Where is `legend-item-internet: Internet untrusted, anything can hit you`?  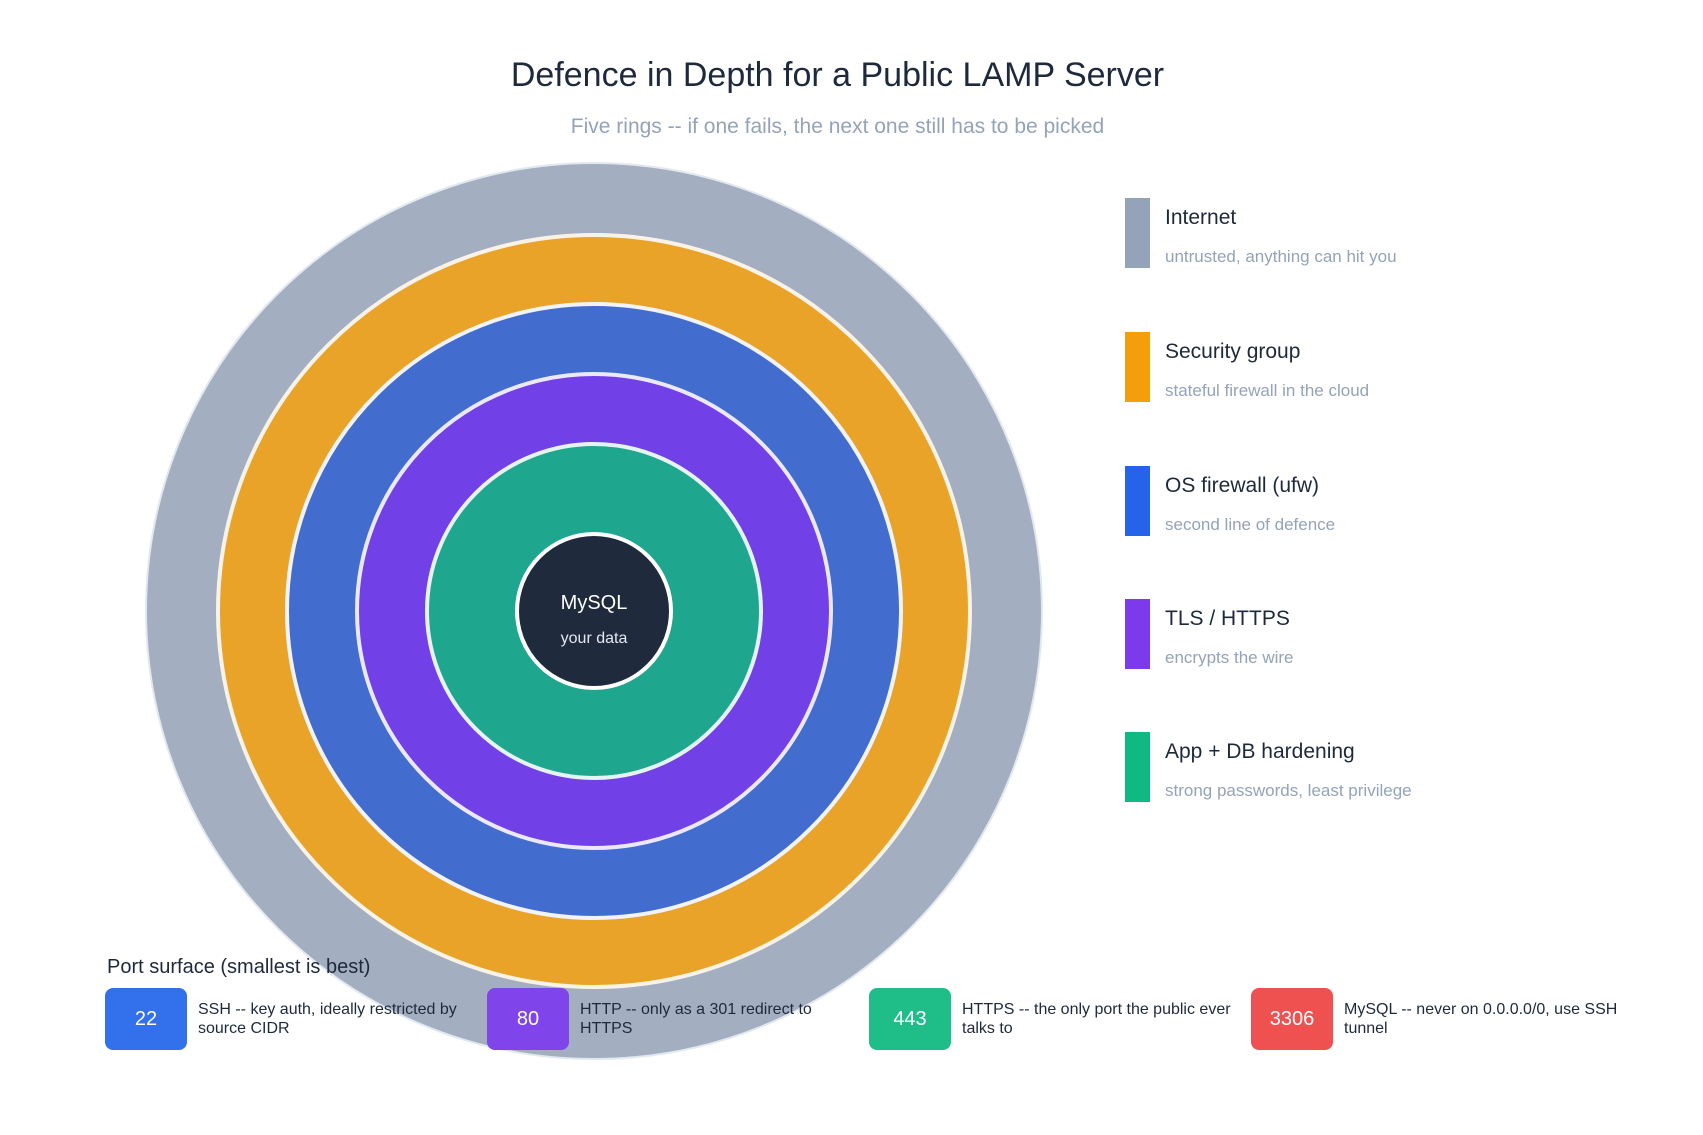 legend-item-internet: Internet untrusted, anything can hit you is located at coordinates (1325, 233).